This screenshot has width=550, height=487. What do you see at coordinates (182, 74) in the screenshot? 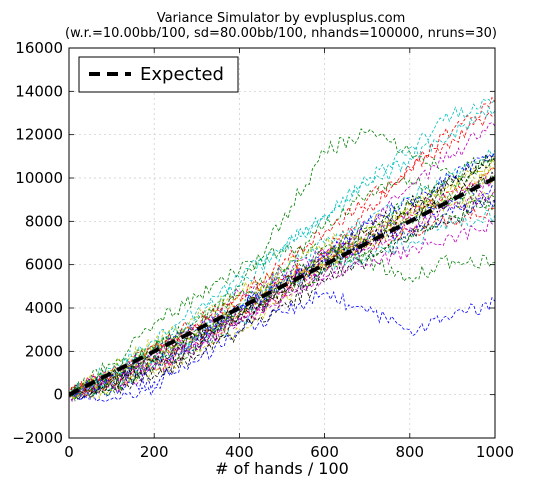
I see `legend-expected-label: Expected` at bounding box center [182, 74].